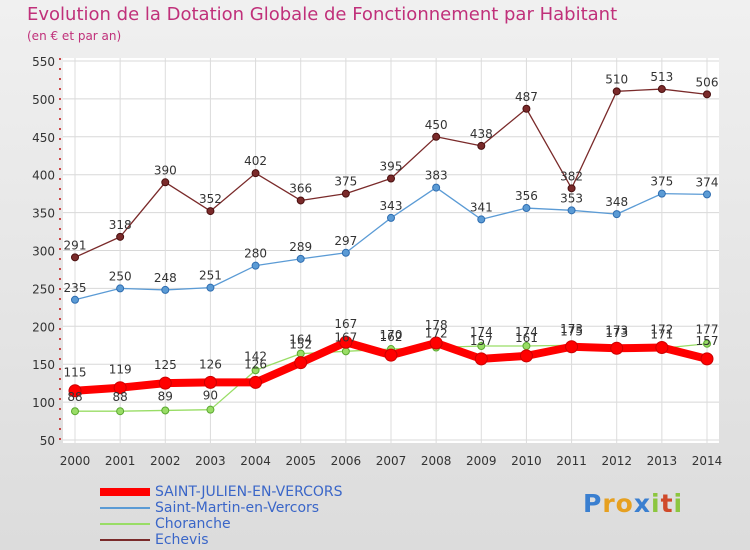 Image resolution: width=750 pixels, height=550 pixels. What do you see at coordinates (165, 365) in the screenshot?
I see `data-label: 125` at bounding box center [165, 365].